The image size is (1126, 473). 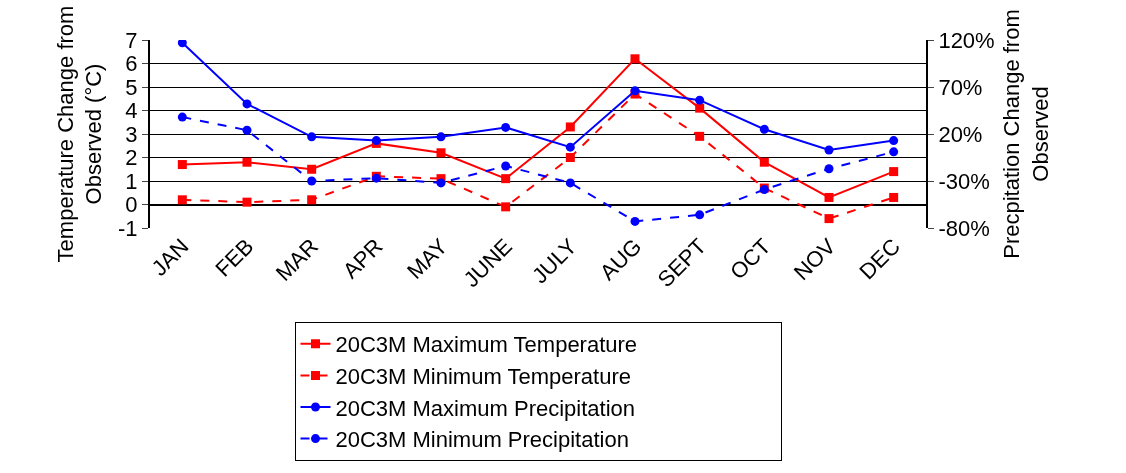 I want to click on y2-tick-label: 120%, so click(x=966, y=40).